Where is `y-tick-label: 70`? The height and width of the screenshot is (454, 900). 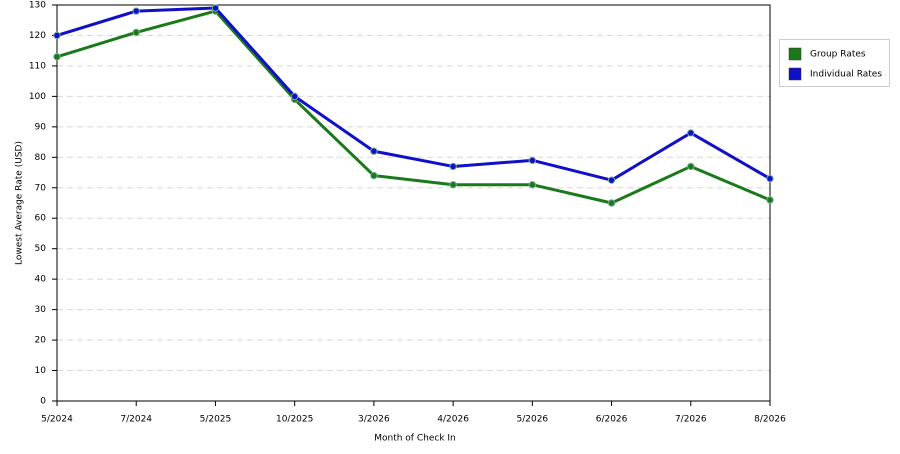 y-tick-label: 70 is located at coordinates (41, 188).